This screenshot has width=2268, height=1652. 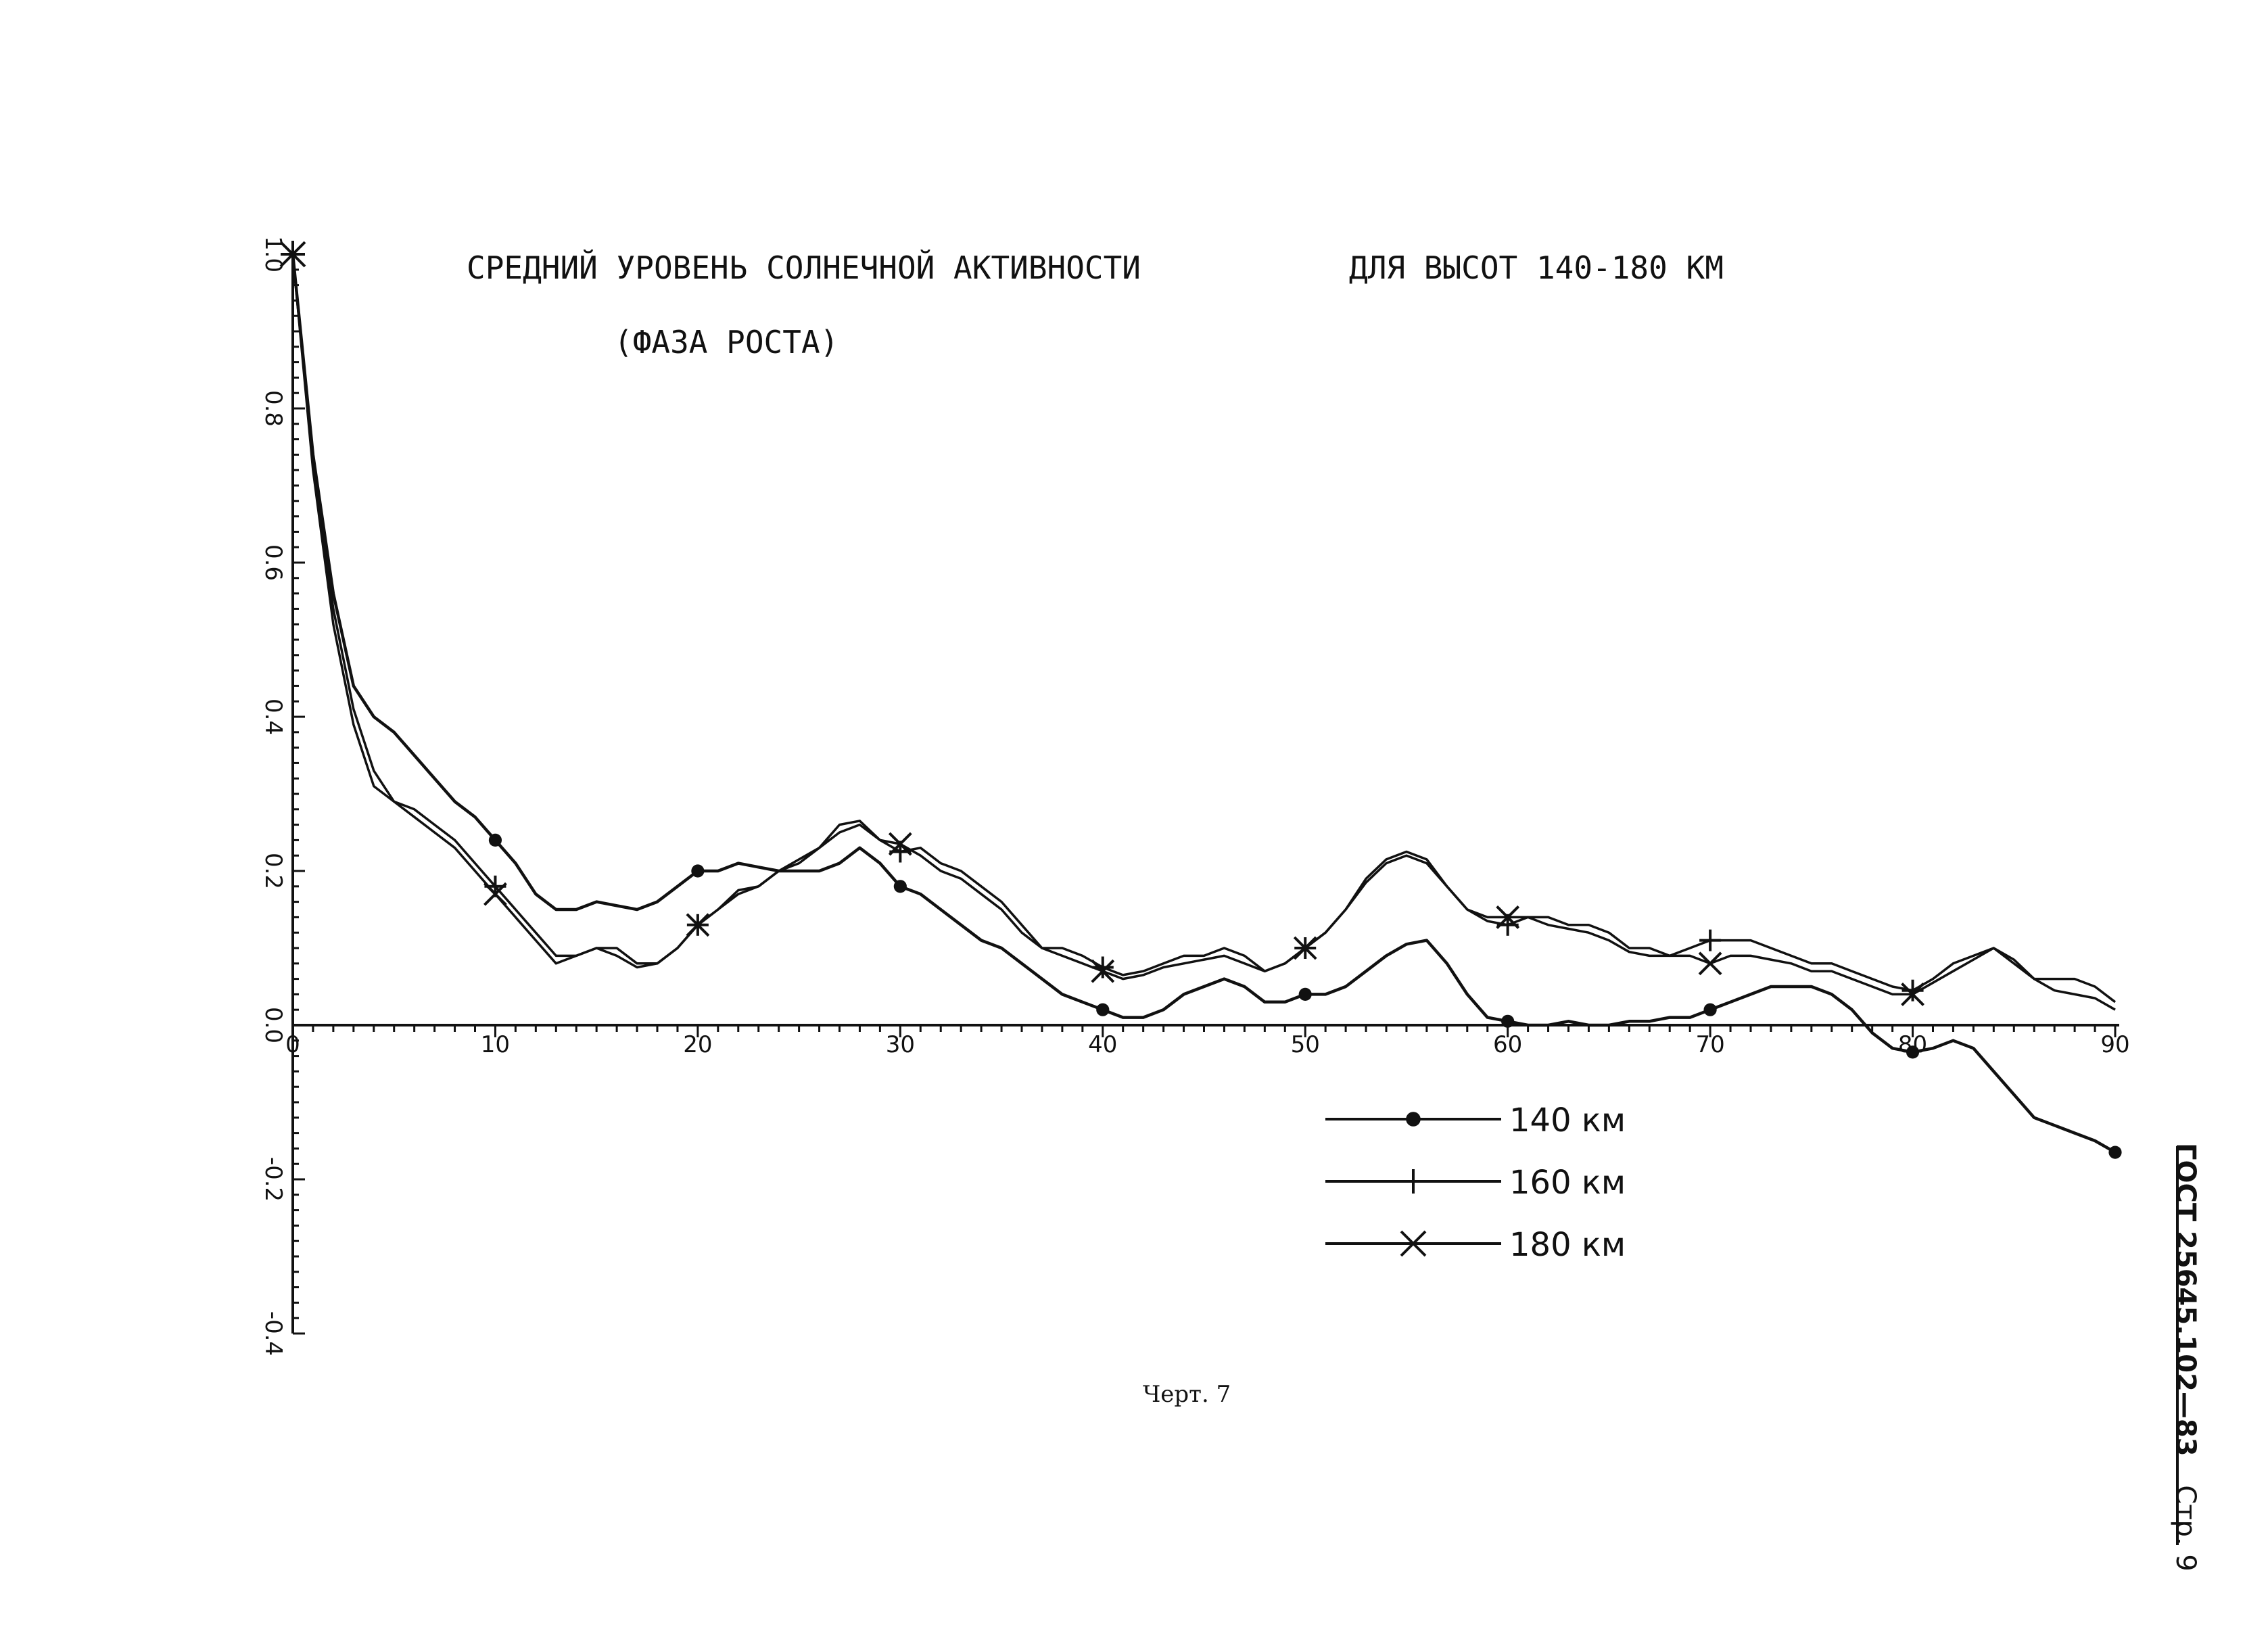 I want to click on page-number: Стр. 9, so click(x=2185, y=1528).